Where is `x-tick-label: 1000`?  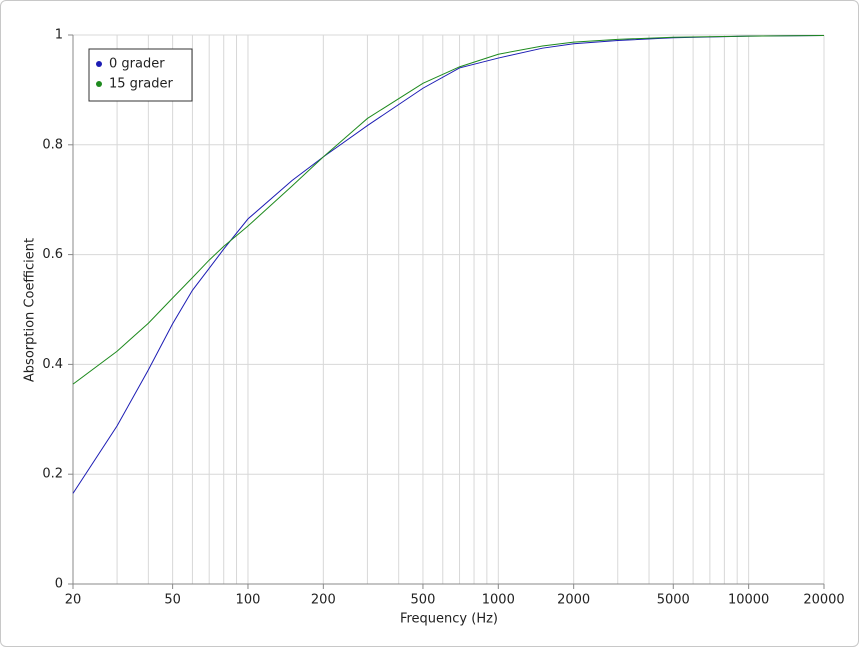
x-tick-label: 1000 is located at coordinates (498, 600).